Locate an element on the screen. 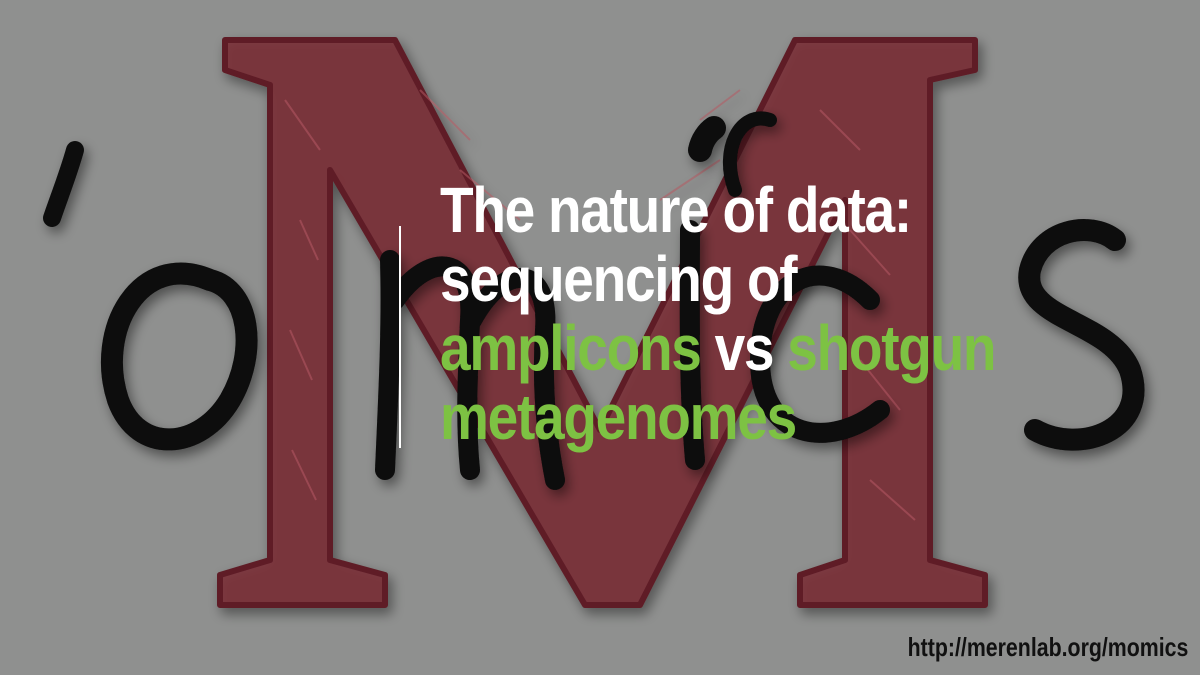 The width and height of the screenshot is (1200, 675). footer-url: http://merenlab.org/momics is located at coordinates (1047, 647).